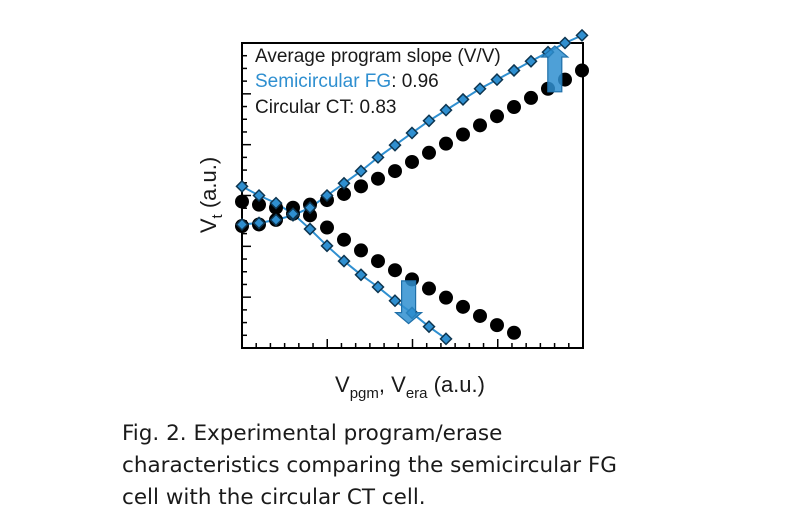  What do you see at coordinates (303, 107) in the screenshot?
I see `legend-ct-name: Circular CT` at bounding box center [303, 107].